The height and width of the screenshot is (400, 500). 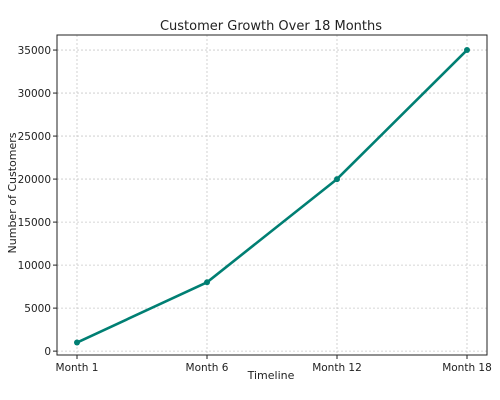 What do you see at coordinates (34, 223) in the screenshot?
I see `y-tick-label: 15000` at bounding box center [34, 223].